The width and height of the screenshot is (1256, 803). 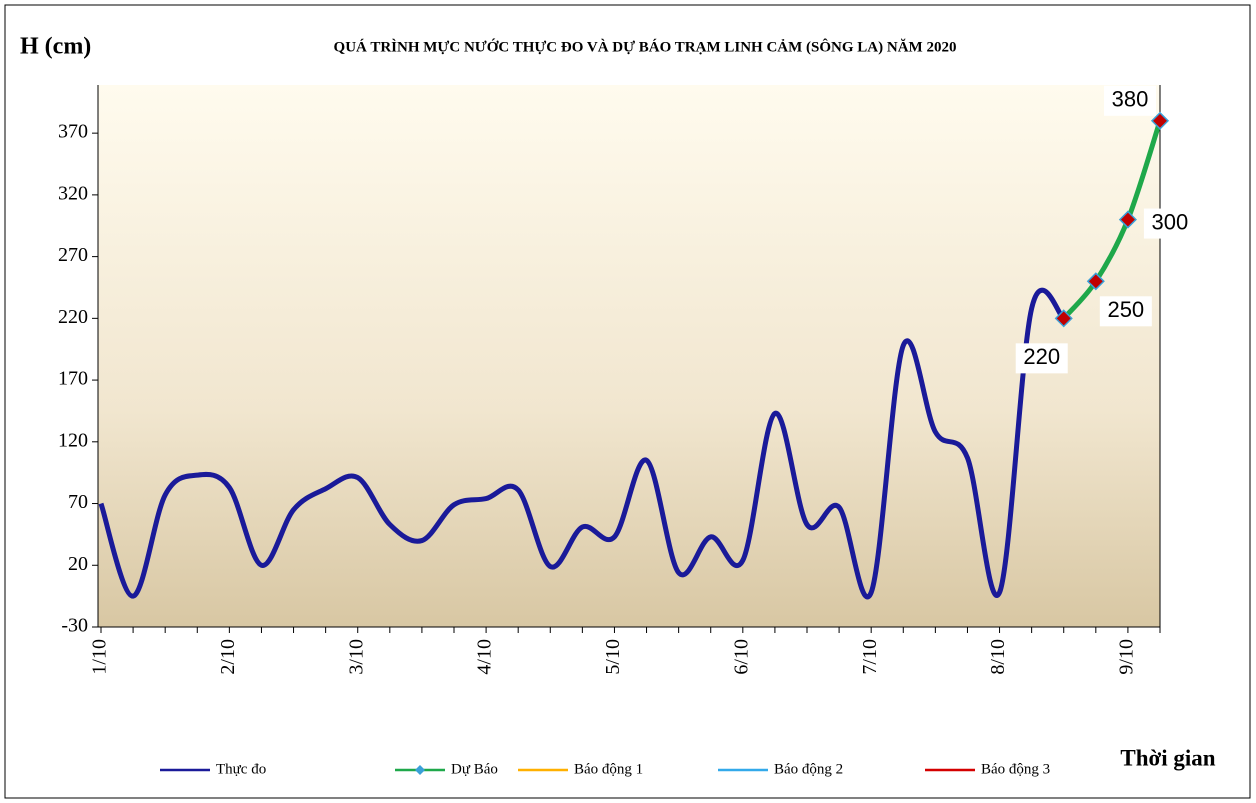 I want to click on y-tick-label: 370, so click(x=73, y=132).